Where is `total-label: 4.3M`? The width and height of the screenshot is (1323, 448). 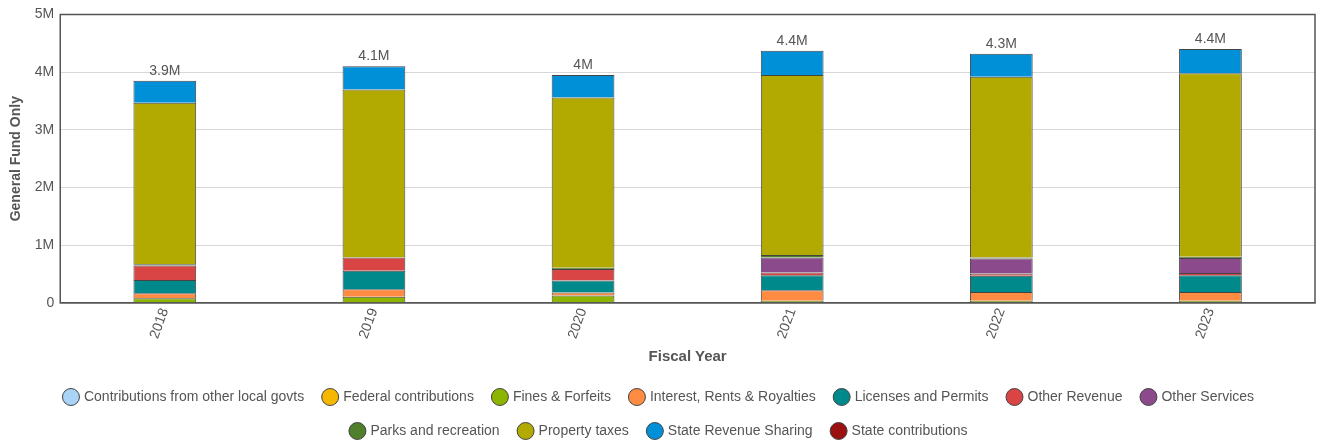
total-label: 4.3M is located at coordinates (1001, 42).